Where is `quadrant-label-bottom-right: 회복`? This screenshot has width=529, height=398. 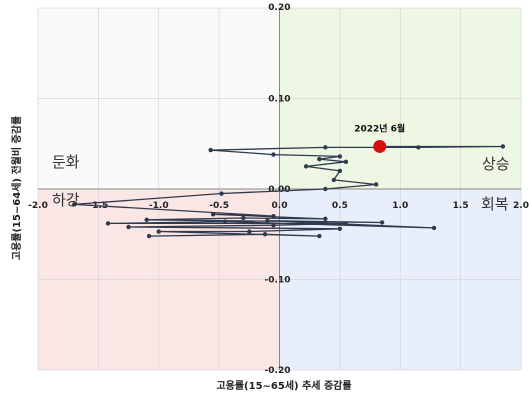 quadrant-label-bottom-right: 회복 is located at coordinates (495, 204).